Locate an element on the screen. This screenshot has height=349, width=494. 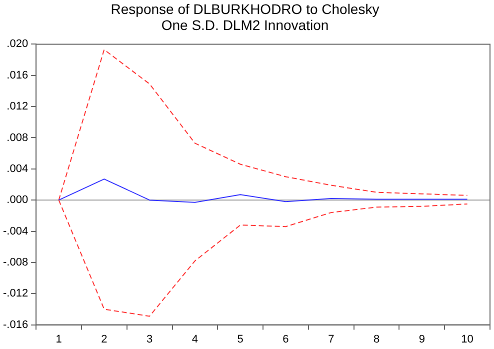
y-tick-label: .012 is located at coordinates (17, 106).